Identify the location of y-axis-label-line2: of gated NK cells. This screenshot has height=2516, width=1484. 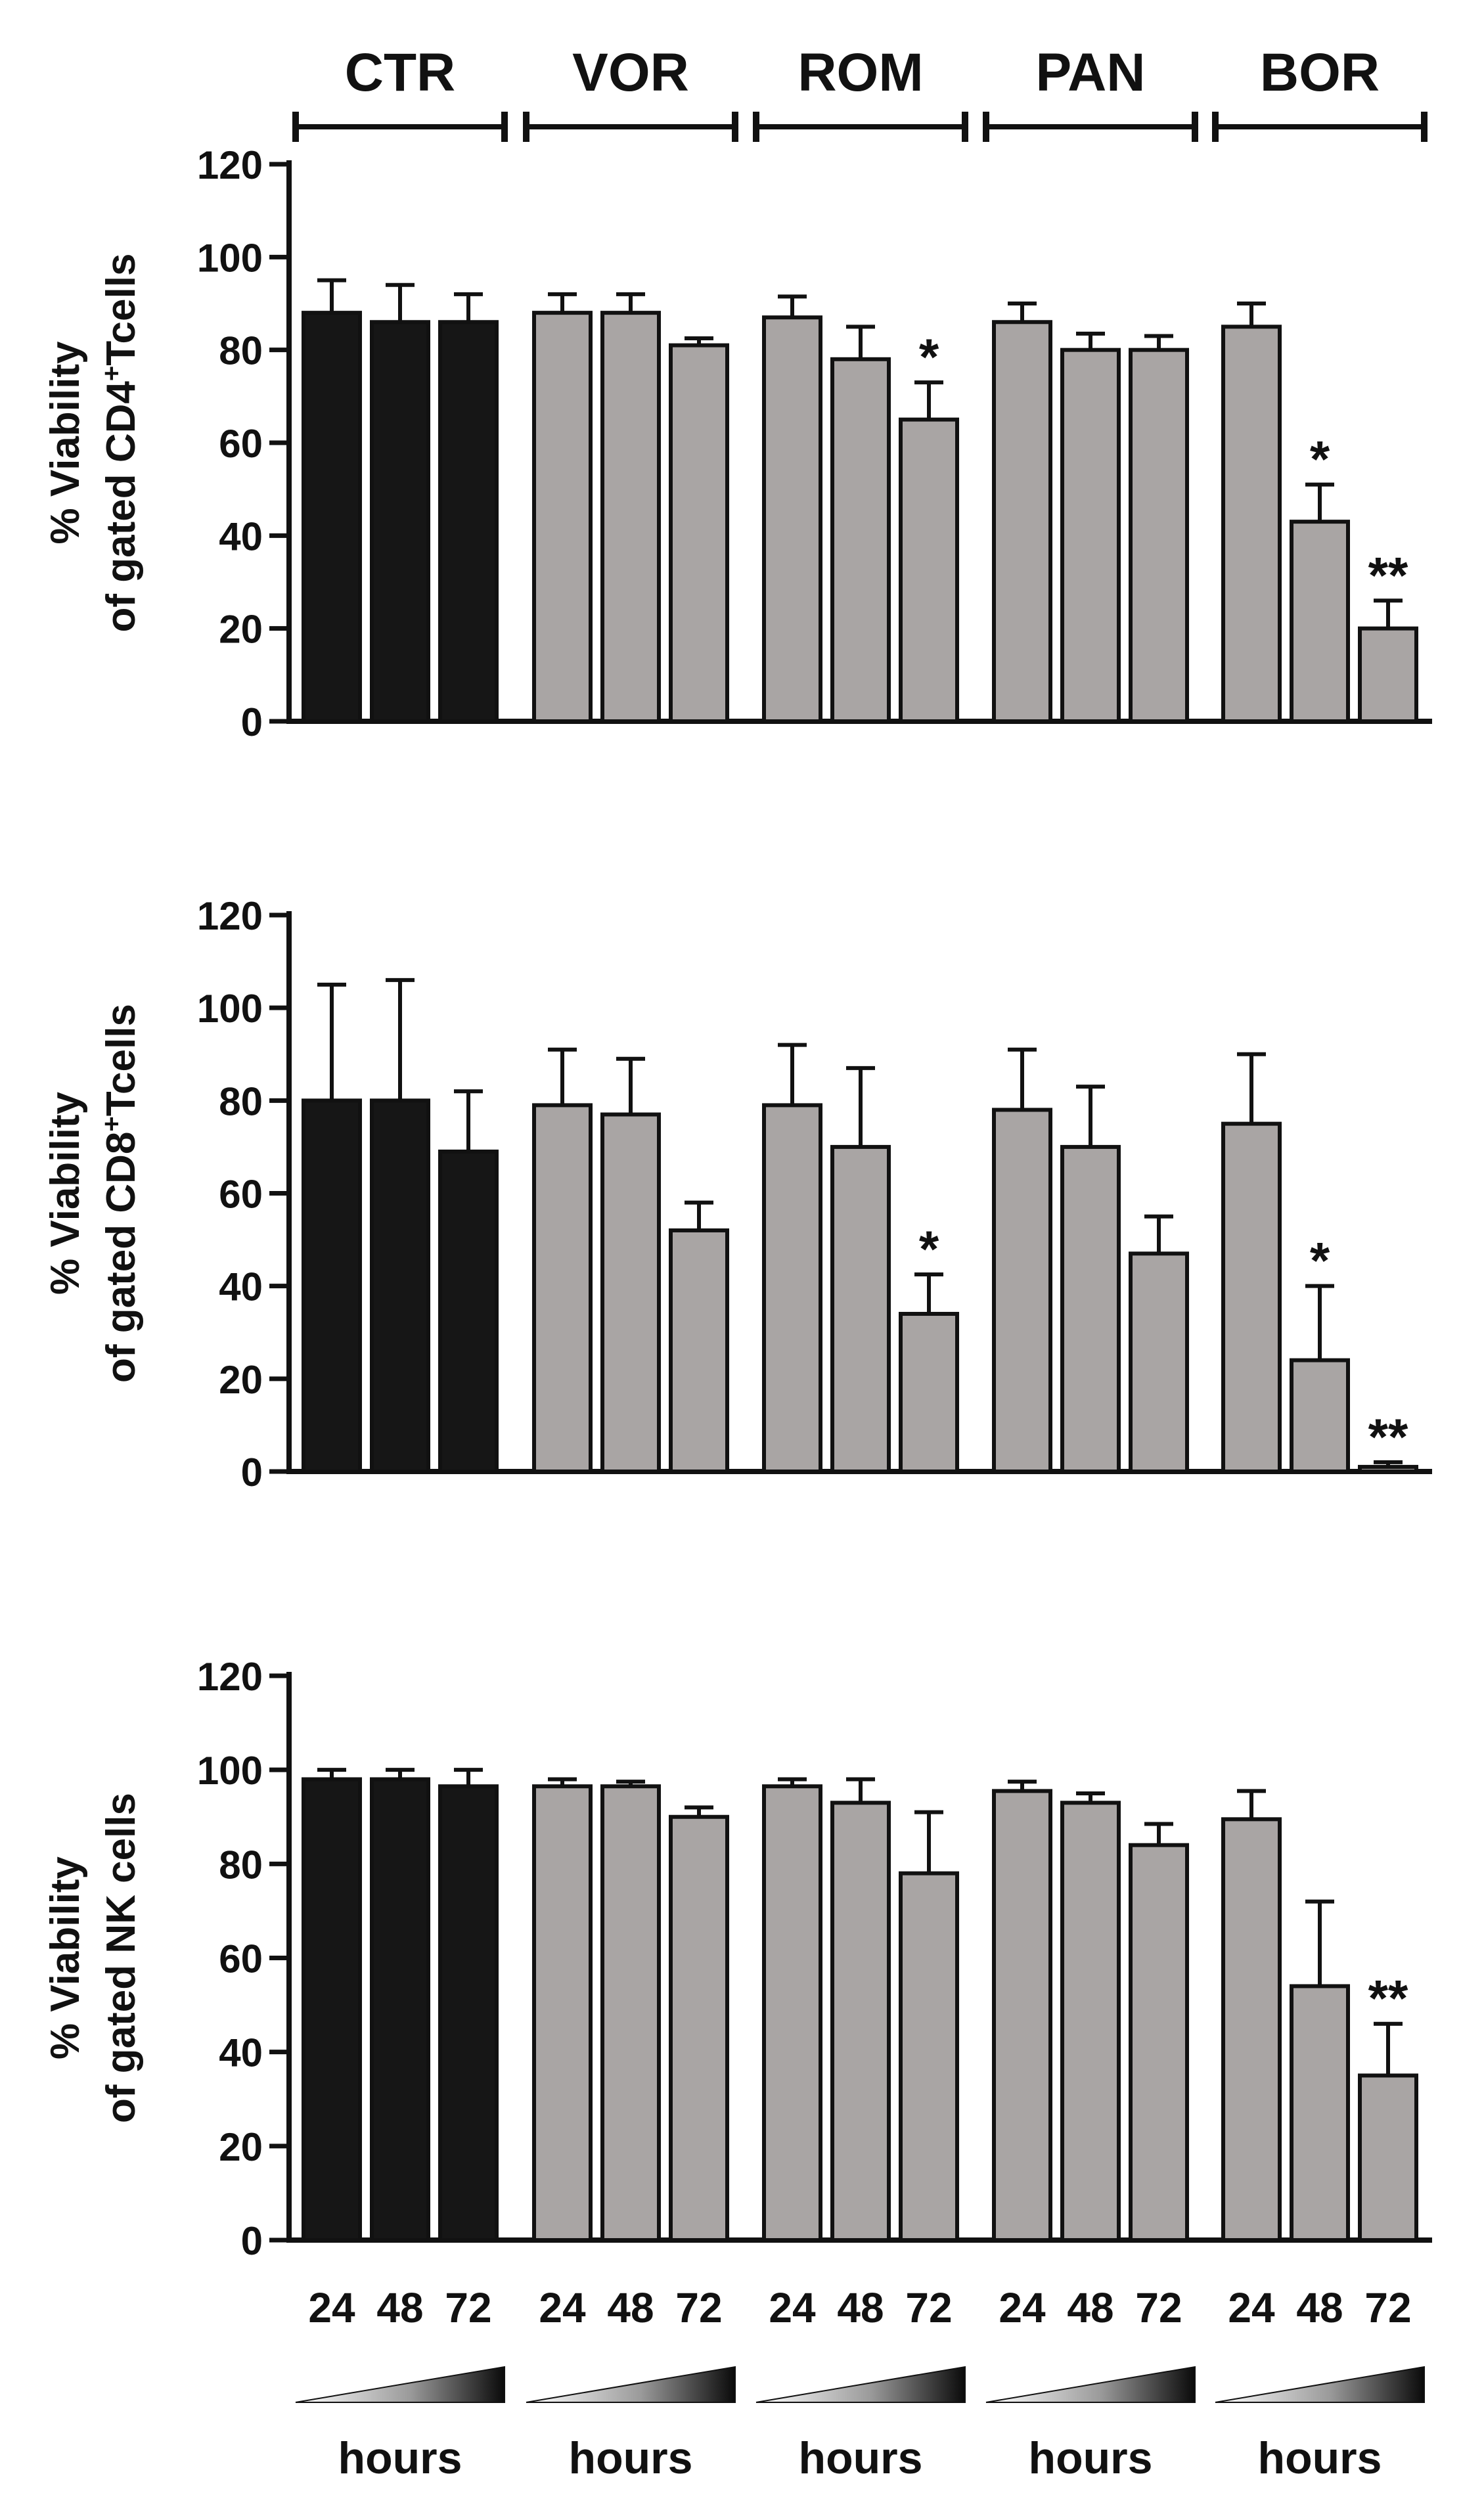
(121, 1958).